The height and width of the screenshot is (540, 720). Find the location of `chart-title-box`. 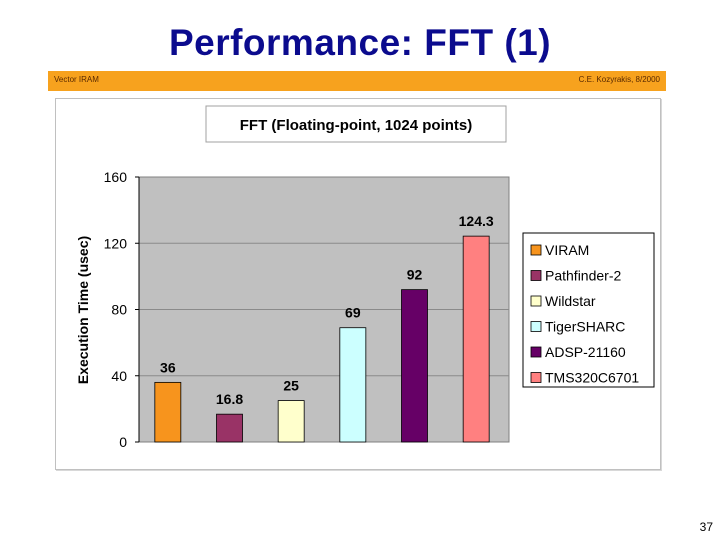

chart-title-box is located at coordinates (356, 124).